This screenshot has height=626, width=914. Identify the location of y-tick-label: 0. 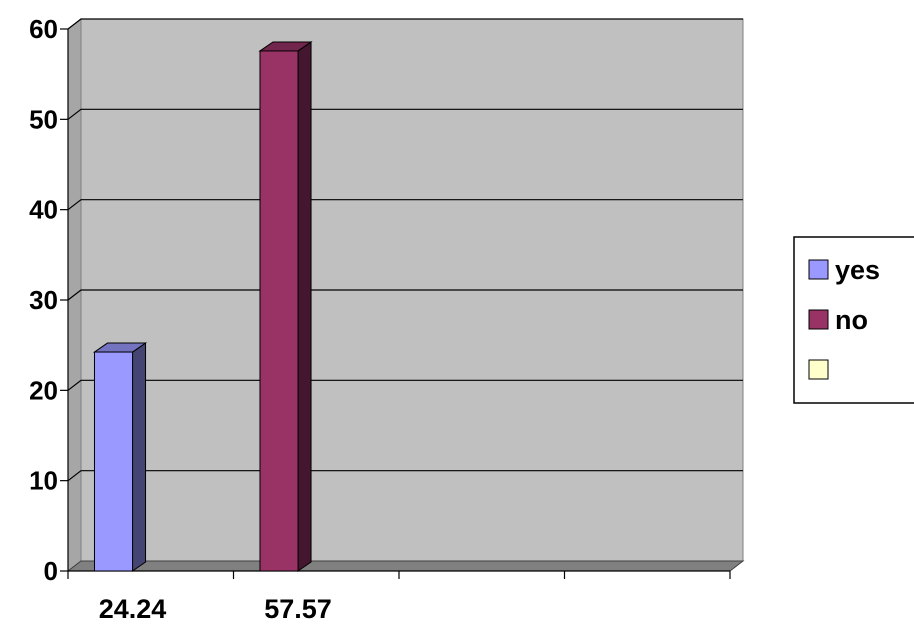
(51, 571).